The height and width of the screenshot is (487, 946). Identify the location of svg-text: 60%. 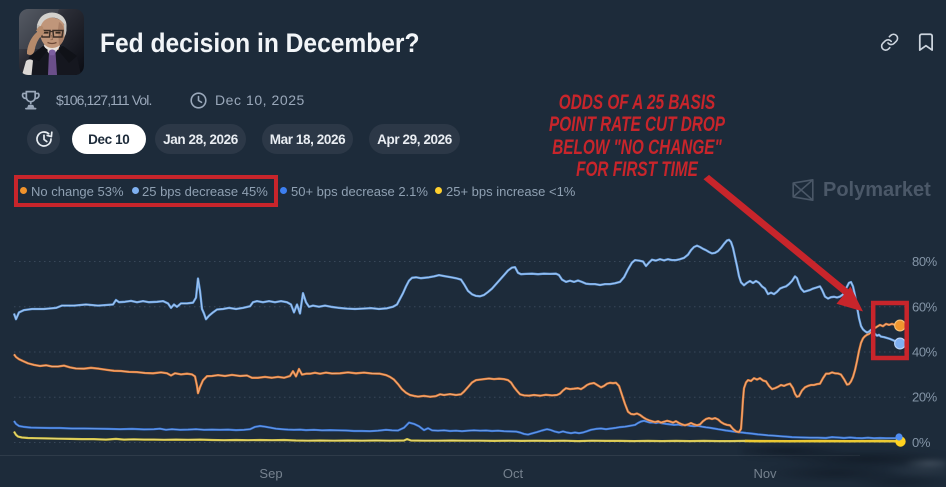
(925, 306).